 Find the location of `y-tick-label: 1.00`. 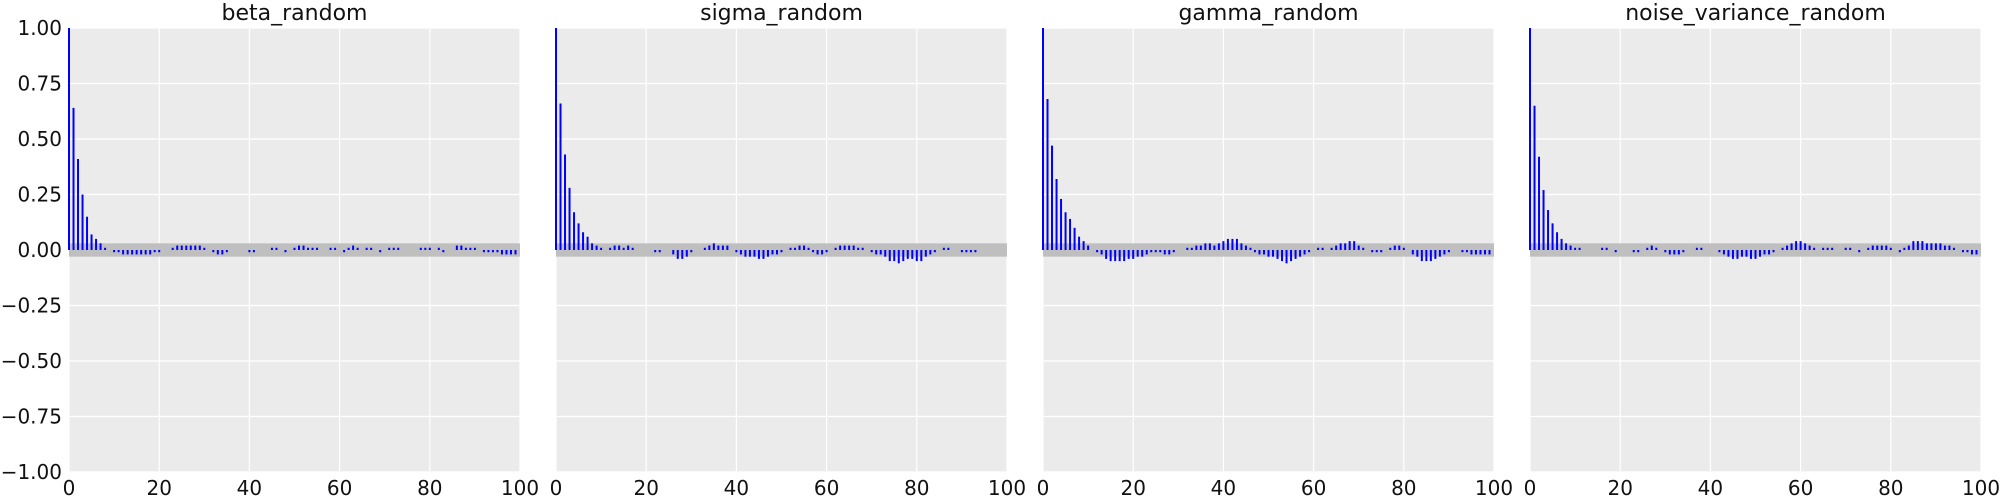

y-tick-label: 1.00 is located at coordinates (39, 28).